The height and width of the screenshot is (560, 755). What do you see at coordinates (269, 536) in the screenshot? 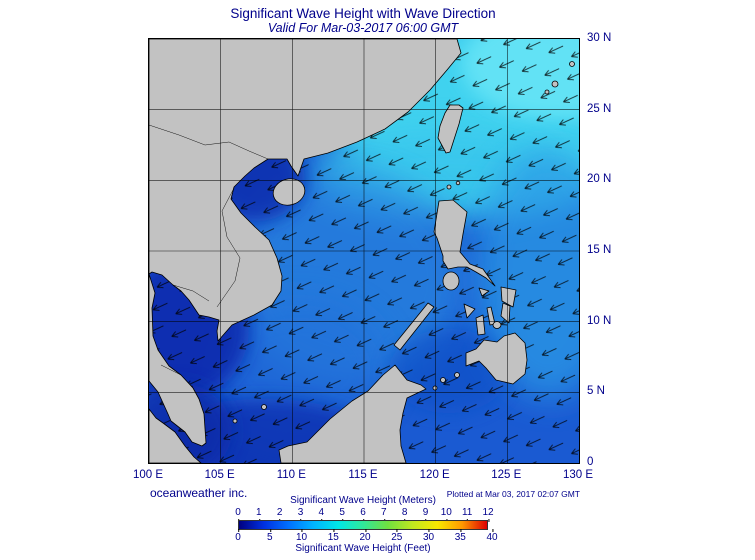
I see `feet-tick: 5` at bounding box center [269, 536].